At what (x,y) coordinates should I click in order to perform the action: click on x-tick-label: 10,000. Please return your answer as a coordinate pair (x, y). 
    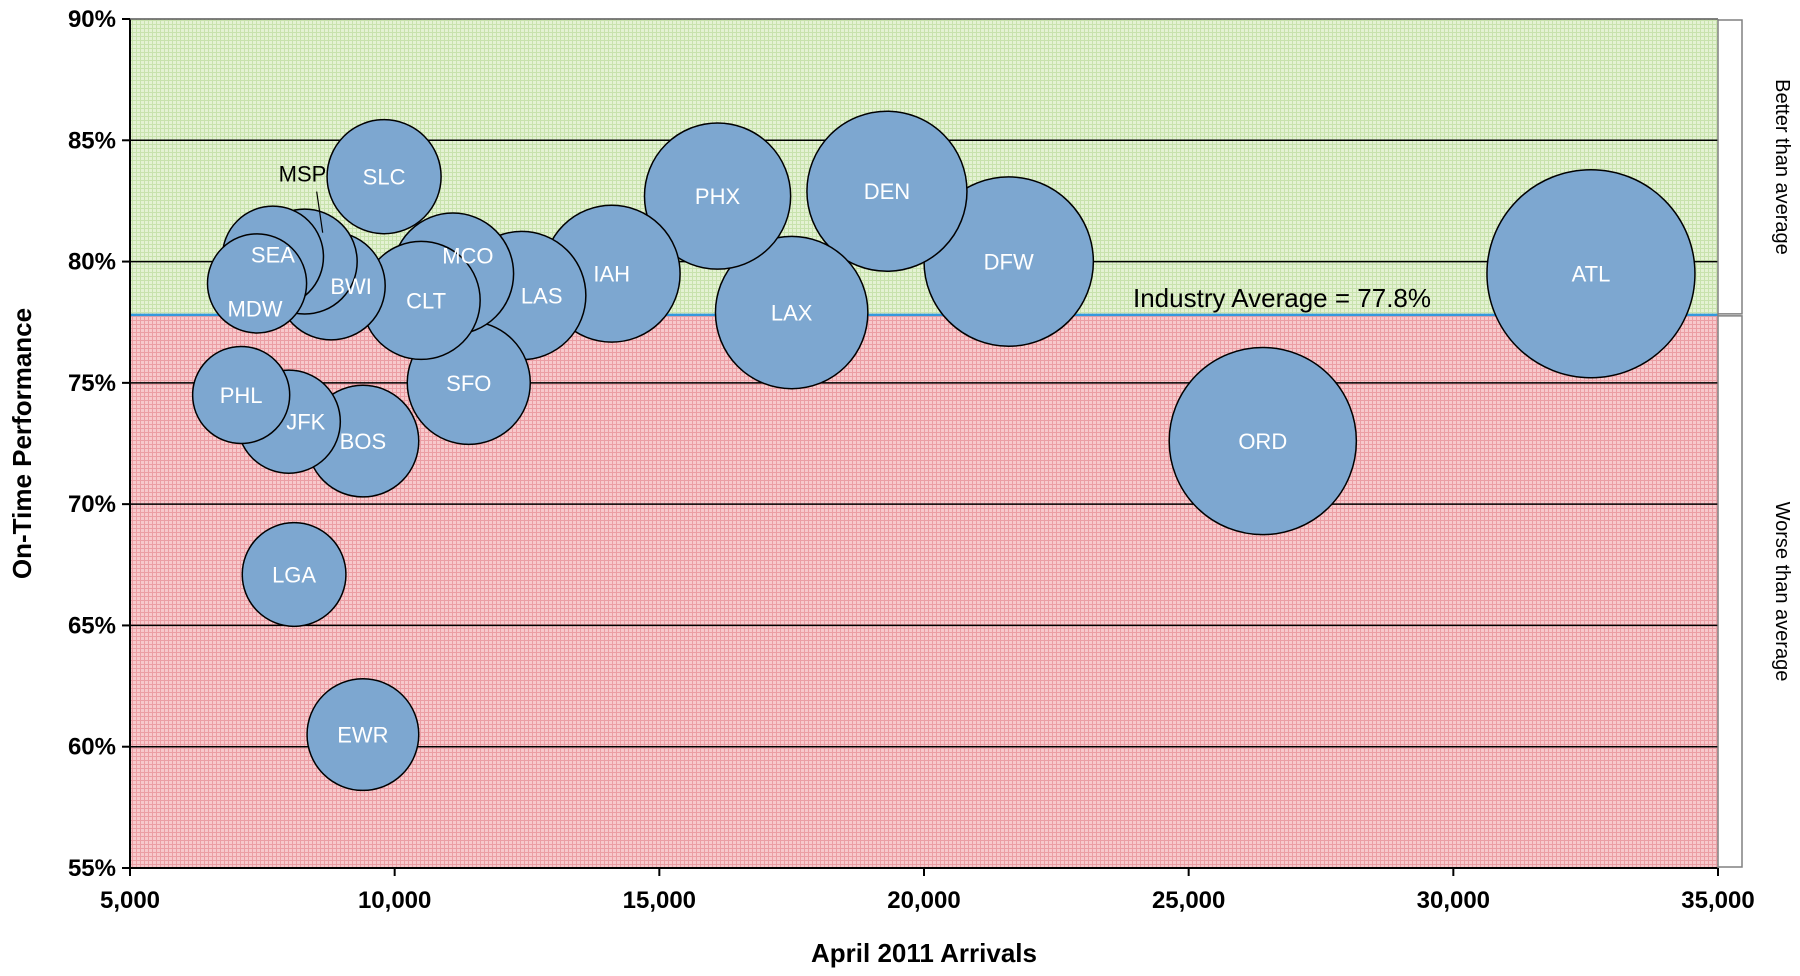
    Looking at the image, I should click on (394, 900).